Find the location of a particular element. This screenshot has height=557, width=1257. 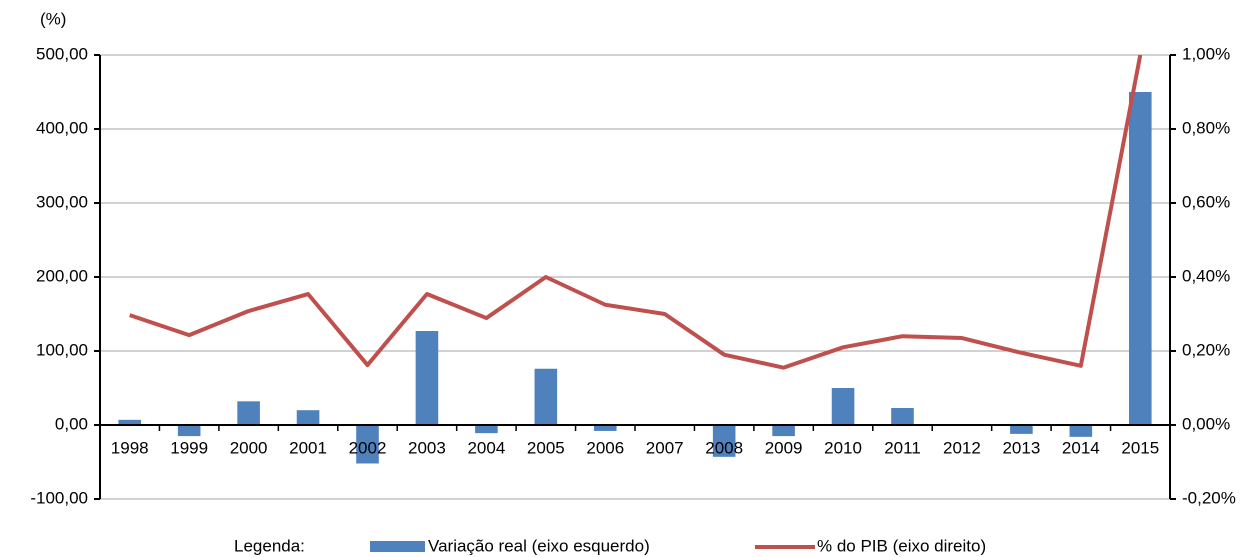

legend-title: Legenda: is located at coordinates (269, 545).